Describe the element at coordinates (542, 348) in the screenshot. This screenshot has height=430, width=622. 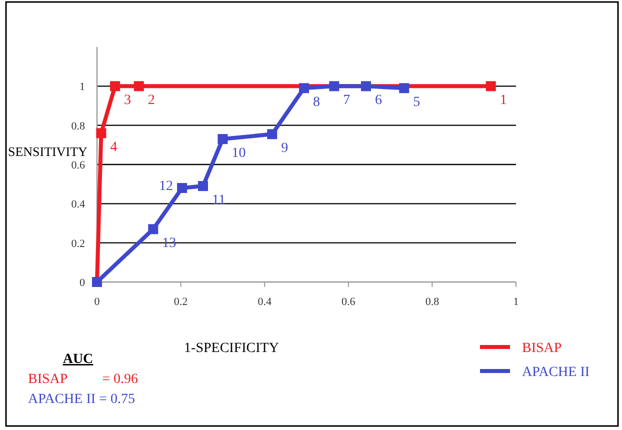
I see `legend-label: BISAP` at that location.